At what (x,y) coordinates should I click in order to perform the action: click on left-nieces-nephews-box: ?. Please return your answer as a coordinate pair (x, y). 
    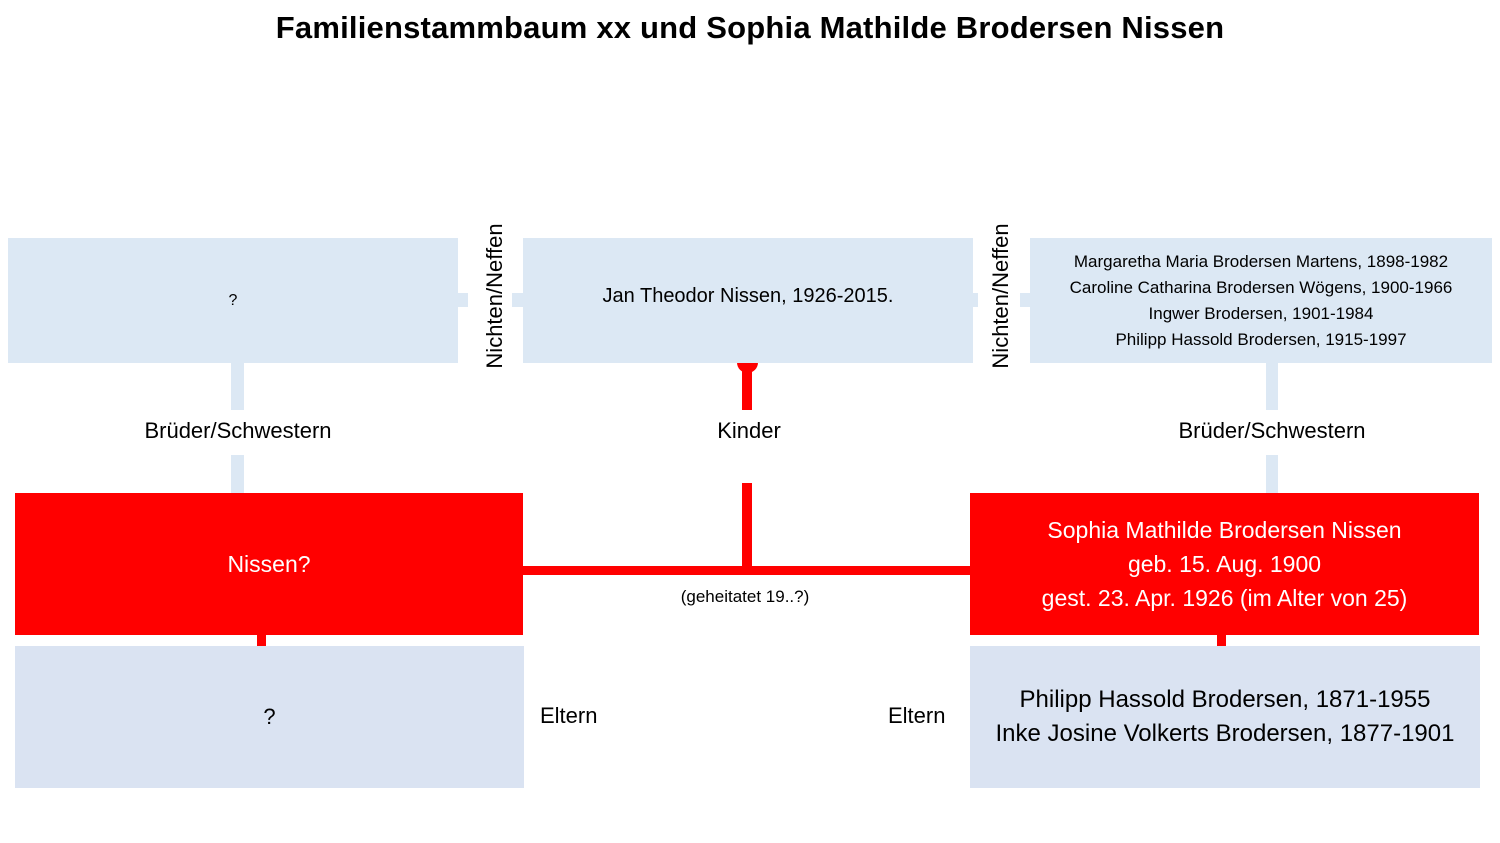
    Looking at the image, I should click on (233, 300).